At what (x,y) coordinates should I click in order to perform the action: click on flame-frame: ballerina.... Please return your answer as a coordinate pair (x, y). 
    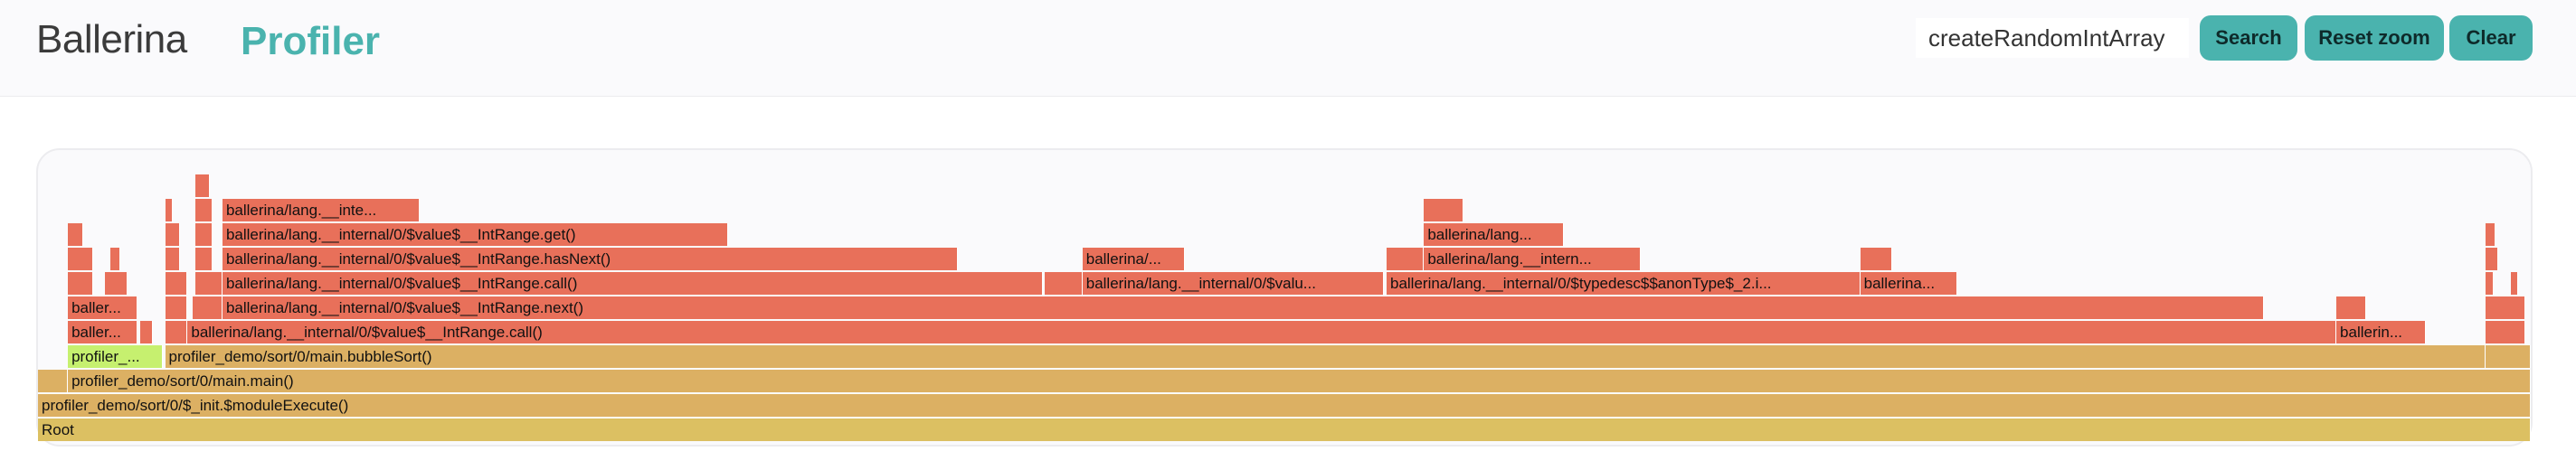
    Looking at the image, I should click on (1909, 283).